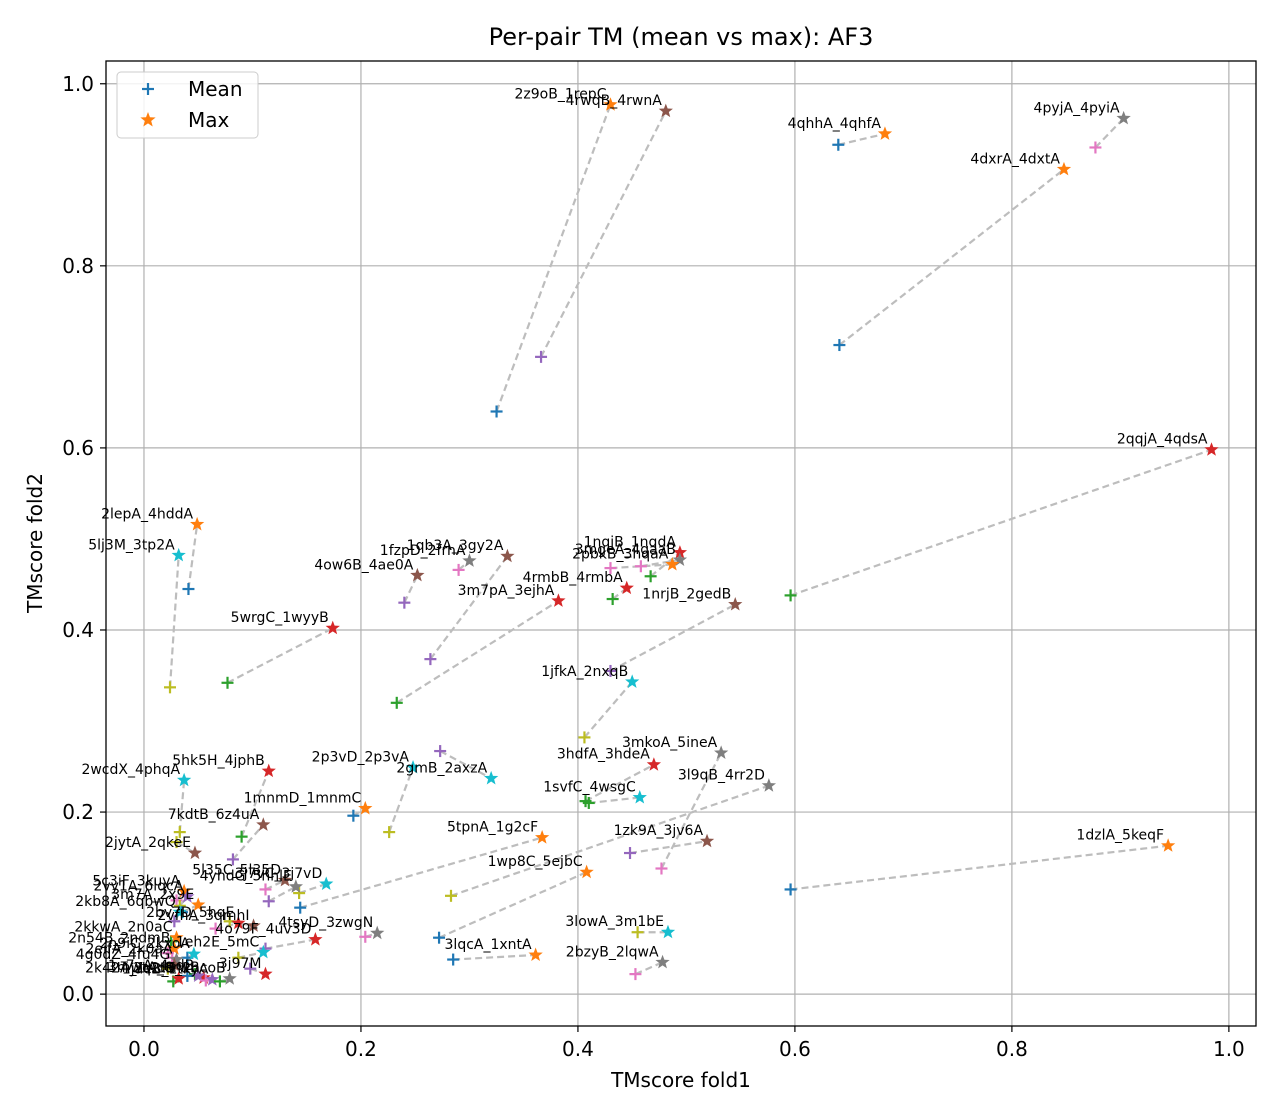 The width and height of the screenshot is (1280, 1120). What do you see at coordinates (131, 545) in the screenshot?
I see `pair-label: 5lj3M_3tp2A` at bounding box center [131, 545].